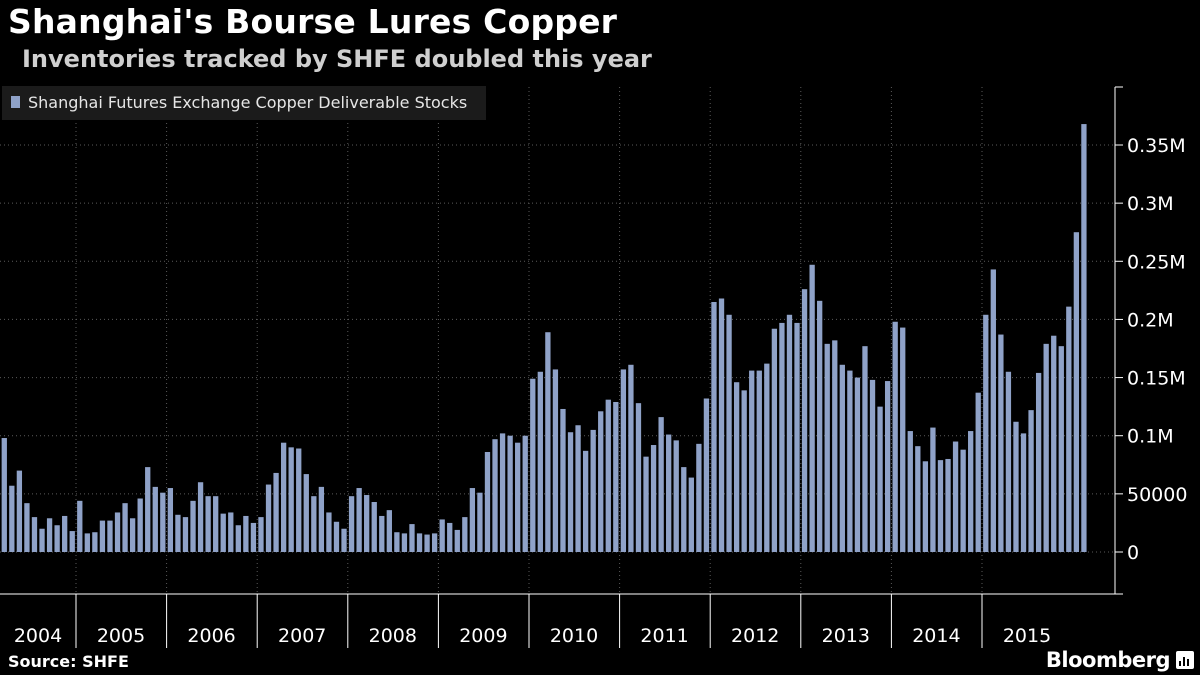 This screenshot has height=675, width=1200. What do you see at coordinates (755, 636) in the screenshot?
I see `x-tick-label: 2012` at bounding box center [755, 636].